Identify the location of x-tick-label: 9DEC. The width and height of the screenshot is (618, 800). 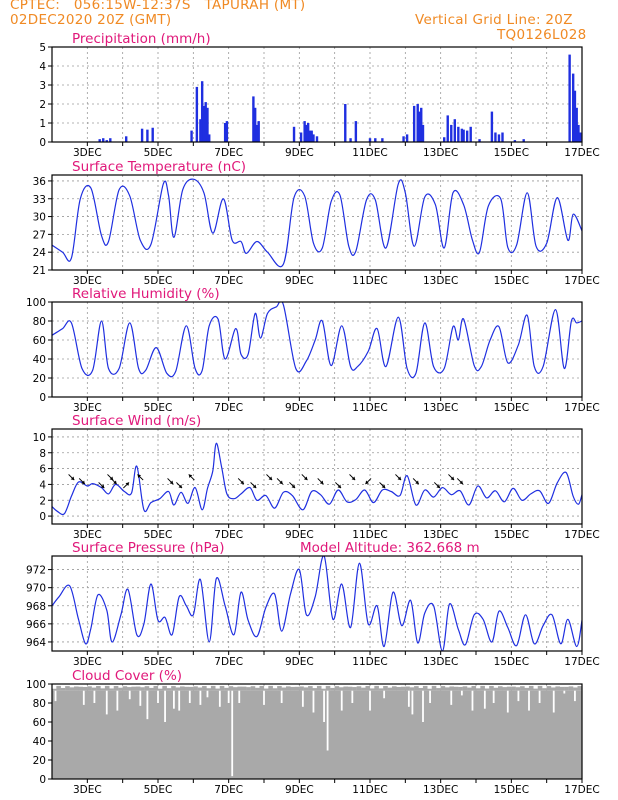
(299, 281).